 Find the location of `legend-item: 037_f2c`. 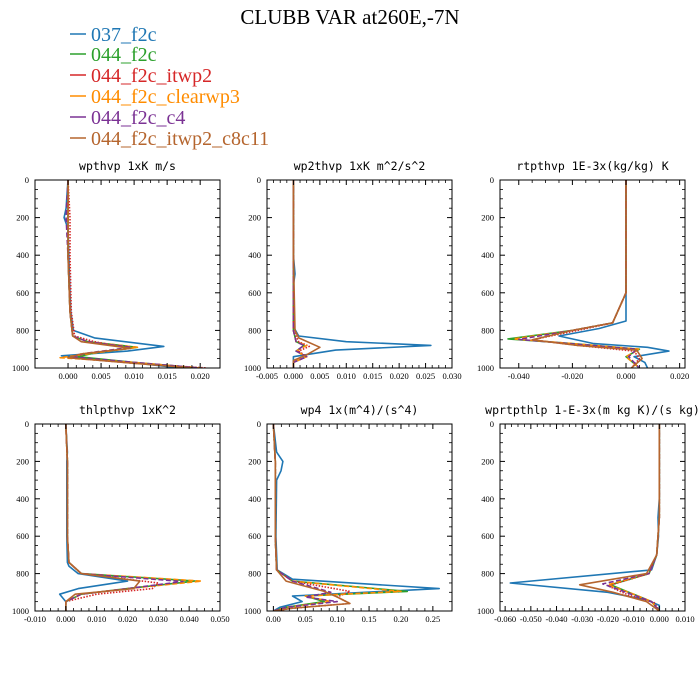

legend-item: 037_f2c is located at coordinates (113, 35).